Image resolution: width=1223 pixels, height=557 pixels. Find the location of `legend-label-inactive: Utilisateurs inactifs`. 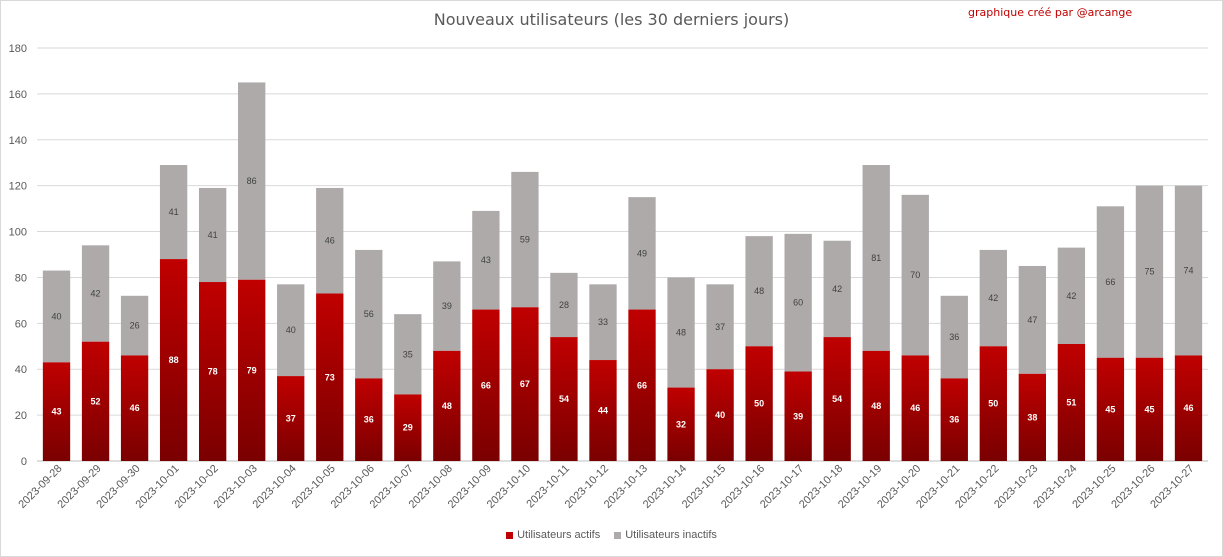

legend-label-inactive: Utilisateurs inactifs is located at coordinates (671, 535).